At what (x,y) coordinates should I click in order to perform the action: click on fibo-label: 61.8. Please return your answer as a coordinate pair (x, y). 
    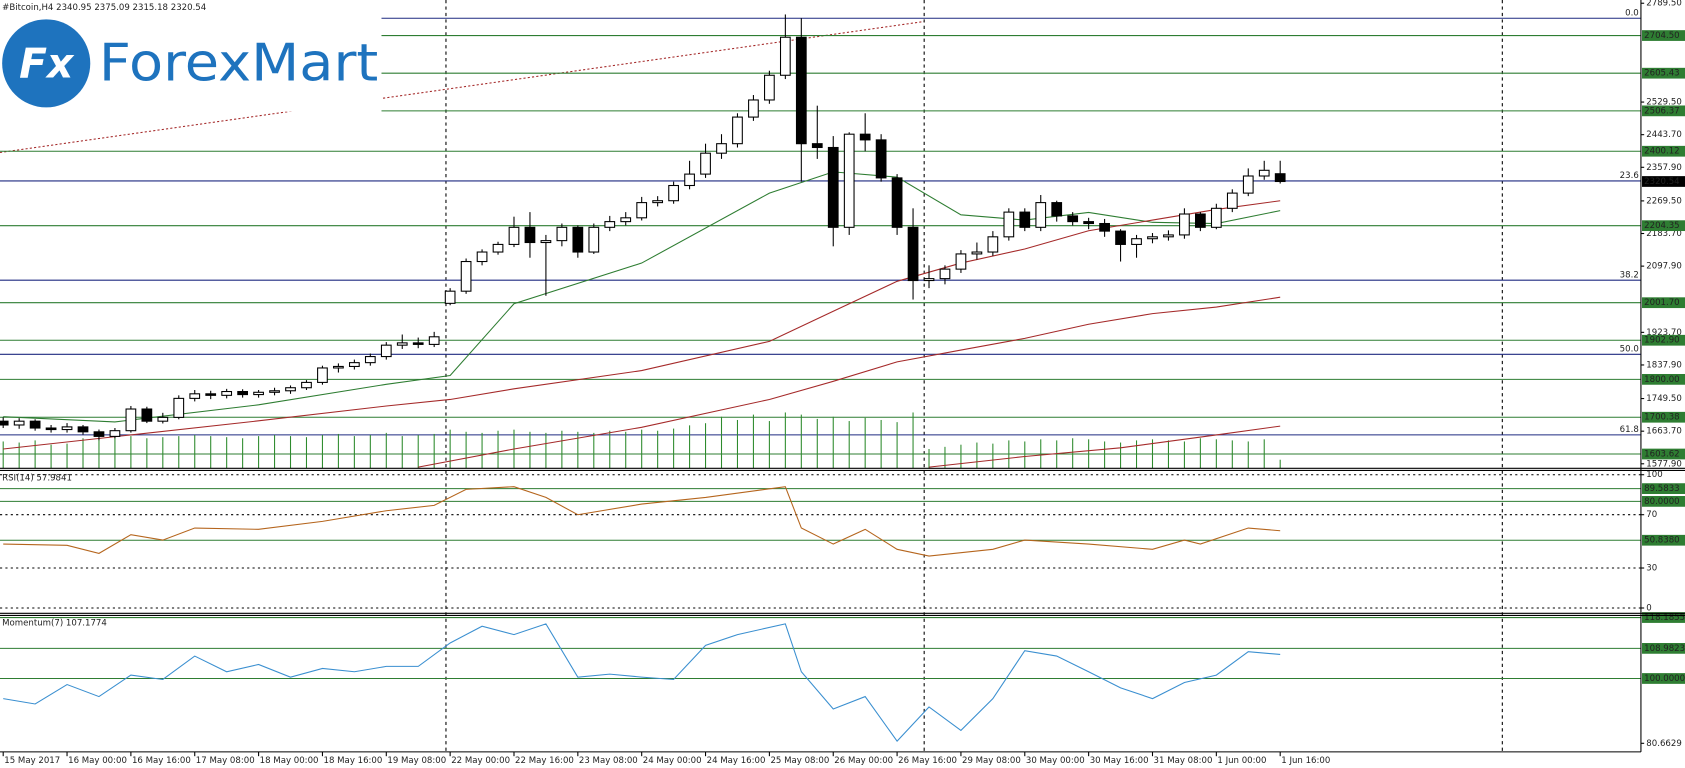
    Looking at the image, I should click on (1629, 430).